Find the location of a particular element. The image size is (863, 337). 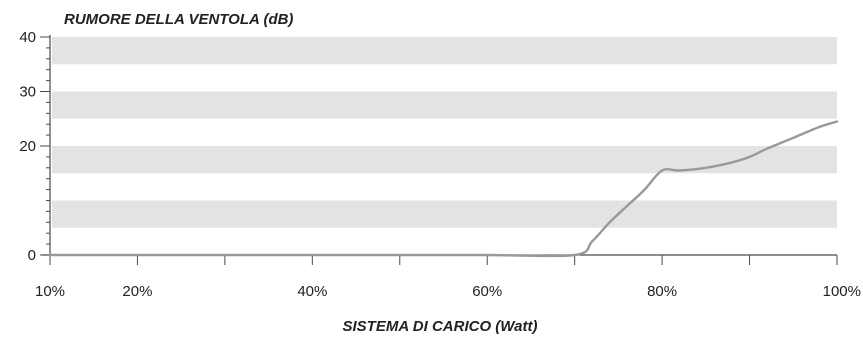

x-axis-ticks: 10% 20% 40% 60% 80% 100% is located at coordinates (448, 277).